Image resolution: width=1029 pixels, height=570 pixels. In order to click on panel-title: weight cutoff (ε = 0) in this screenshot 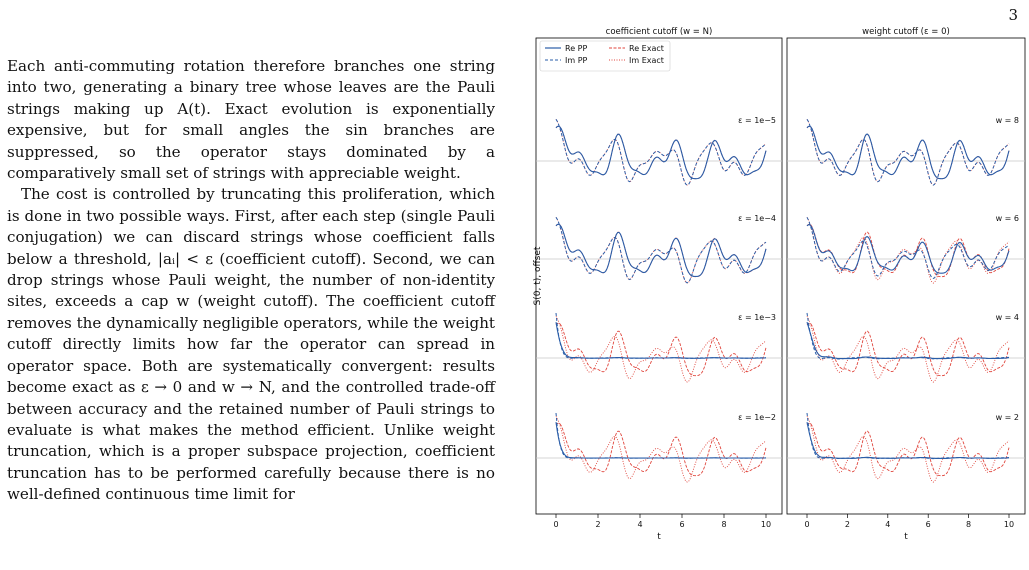, I will do `click(906, 32)`.